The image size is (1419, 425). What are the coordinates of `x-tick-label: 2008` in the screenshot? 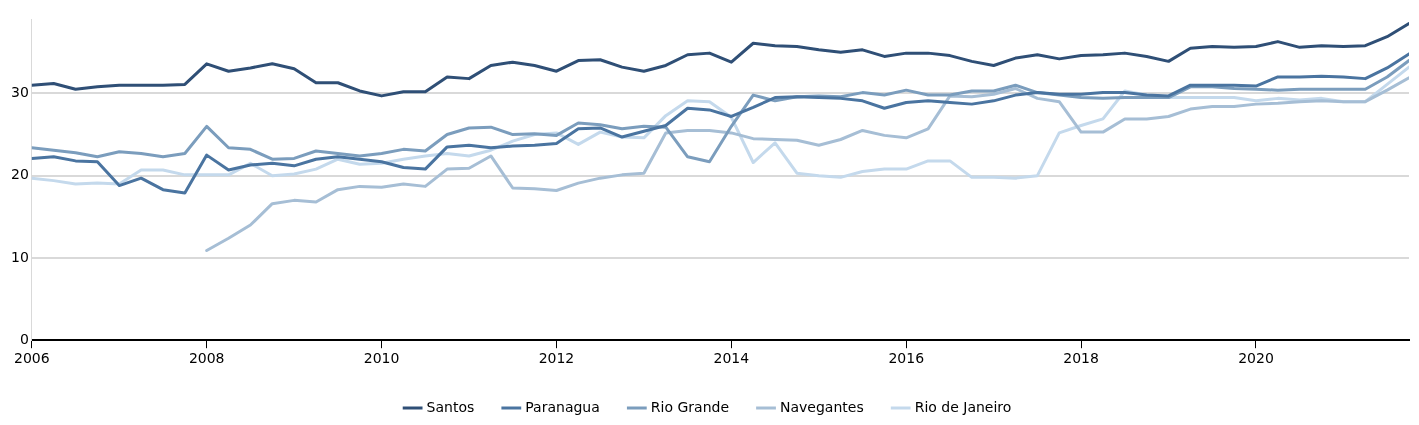 It's located at (206, 358).